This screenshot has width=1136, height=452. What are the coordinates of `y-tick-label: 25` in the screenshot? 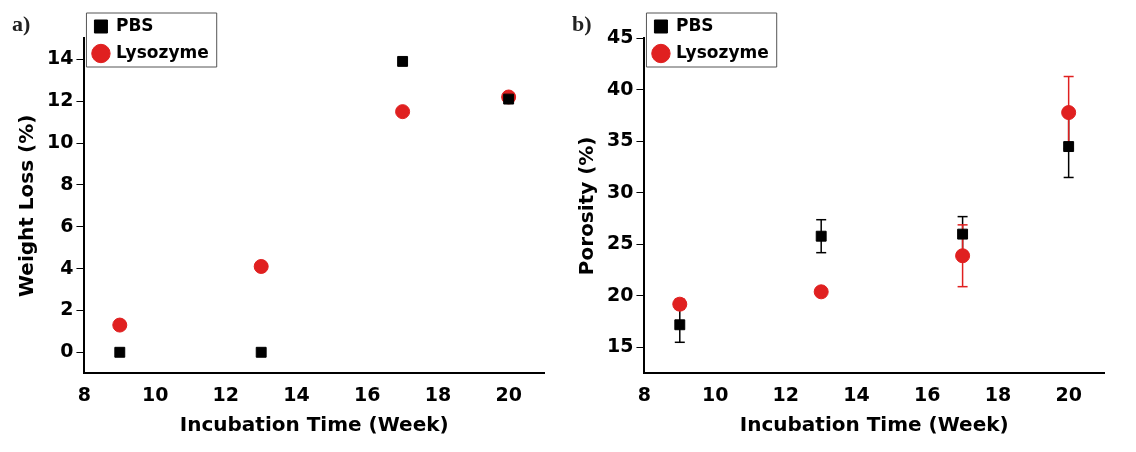 It's located at (620, 242).